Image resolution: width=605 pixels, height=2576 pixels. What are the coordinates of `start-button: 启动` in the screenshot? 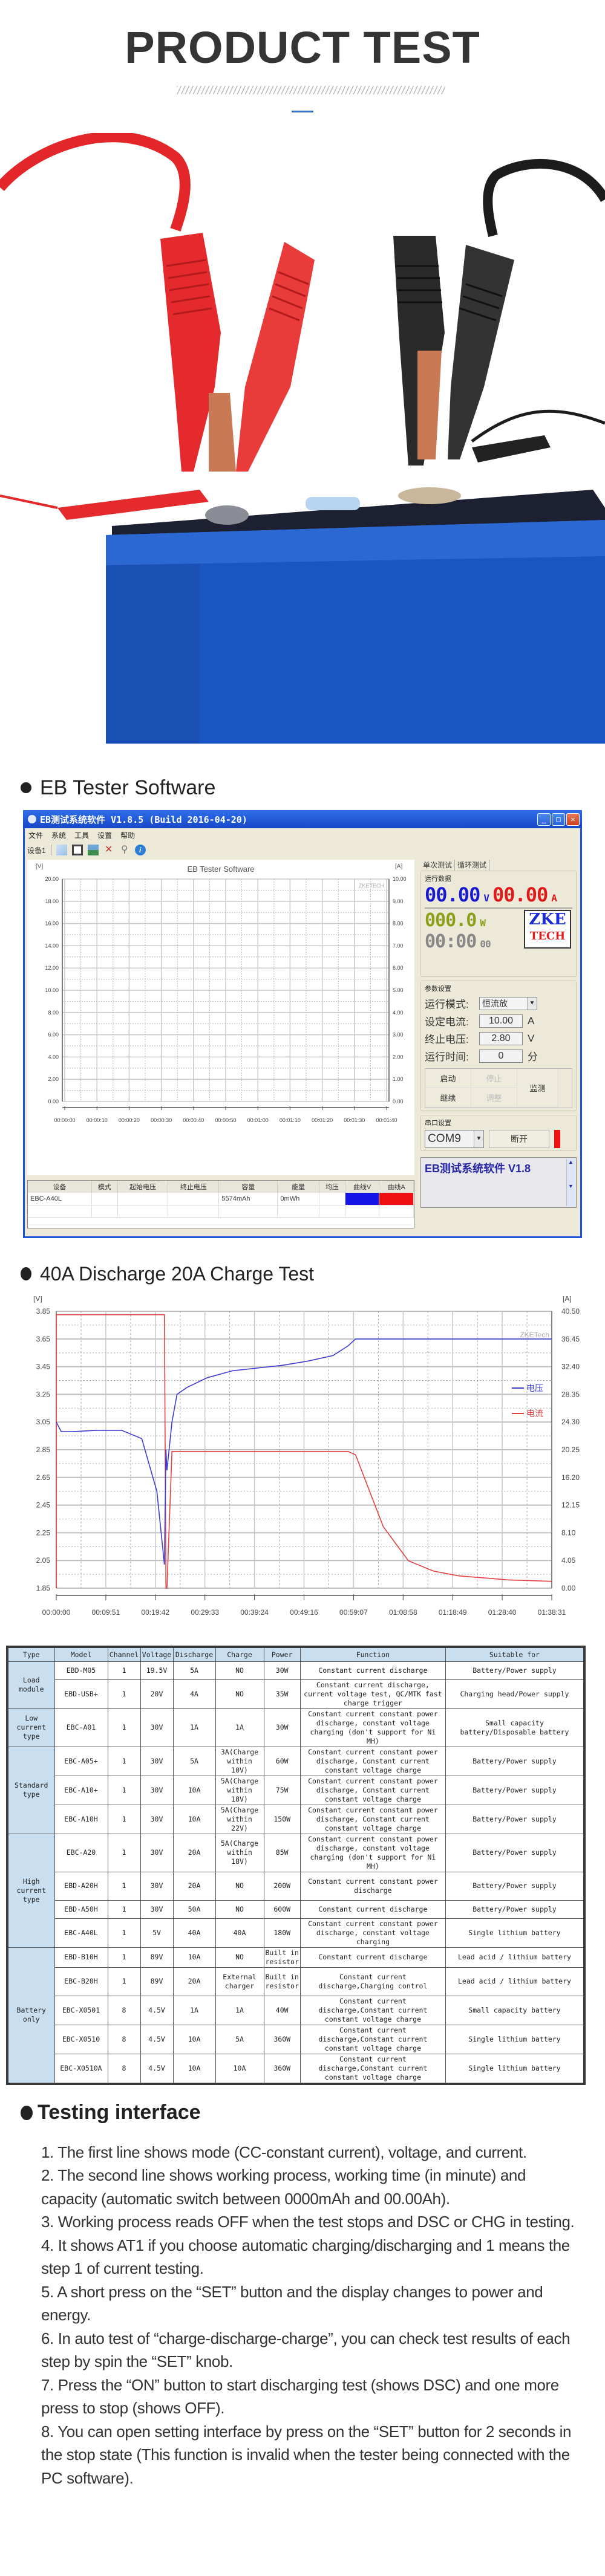 It's located at (448, 1078).